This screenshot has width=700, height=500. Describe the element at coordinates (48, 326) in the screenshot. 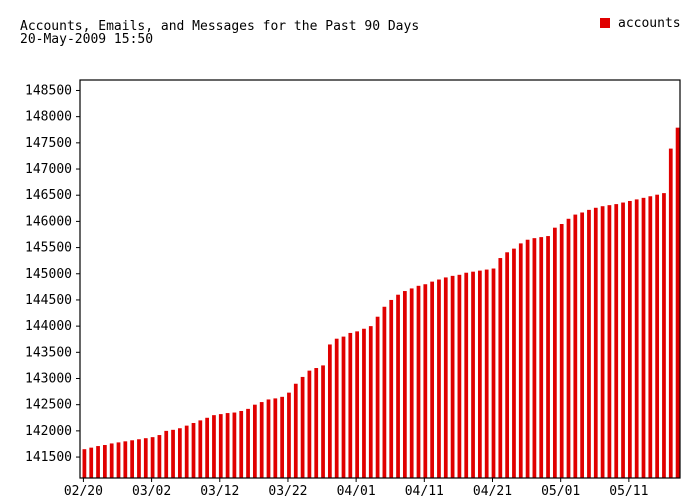

I see `y-tick-label: 144000` at that location.